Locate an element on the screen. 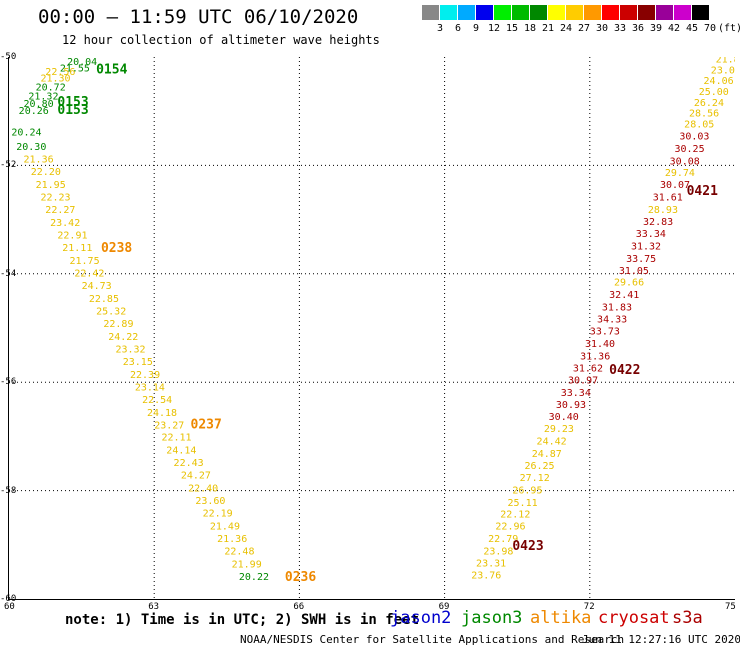 This screenshot has height=650, width=740. wave-height-value: 33.75 is located at coordinates (641, 259).